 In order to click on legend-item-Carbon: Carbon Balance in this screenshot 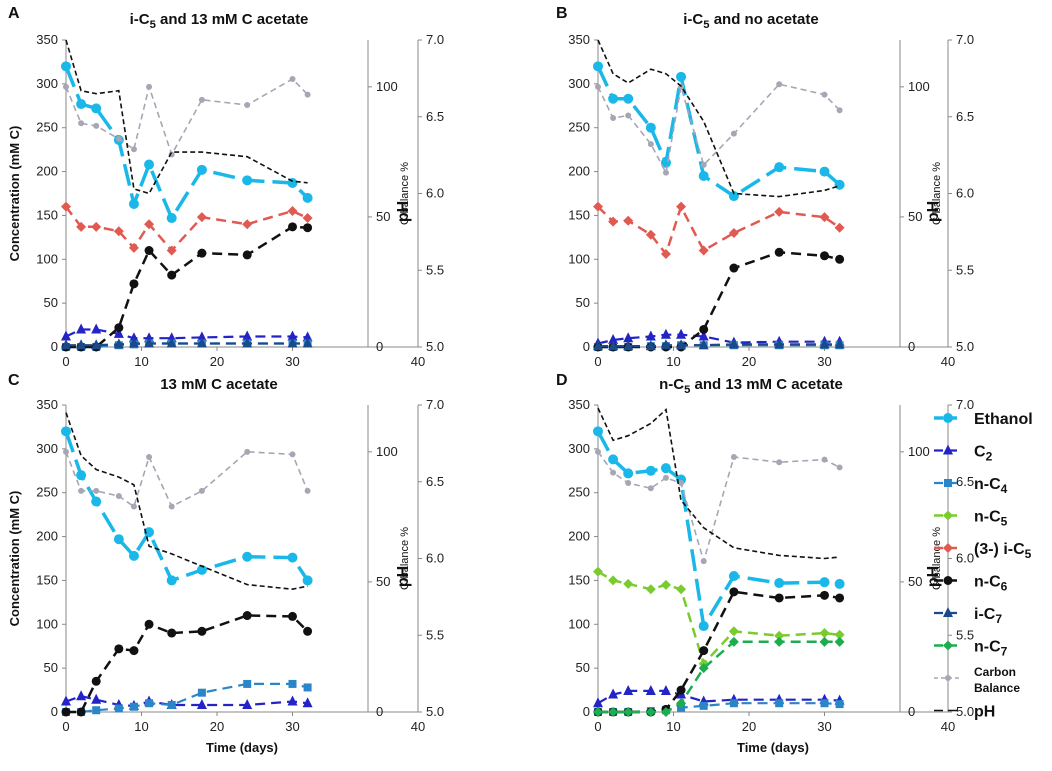, I will do `click(977, 680)`.